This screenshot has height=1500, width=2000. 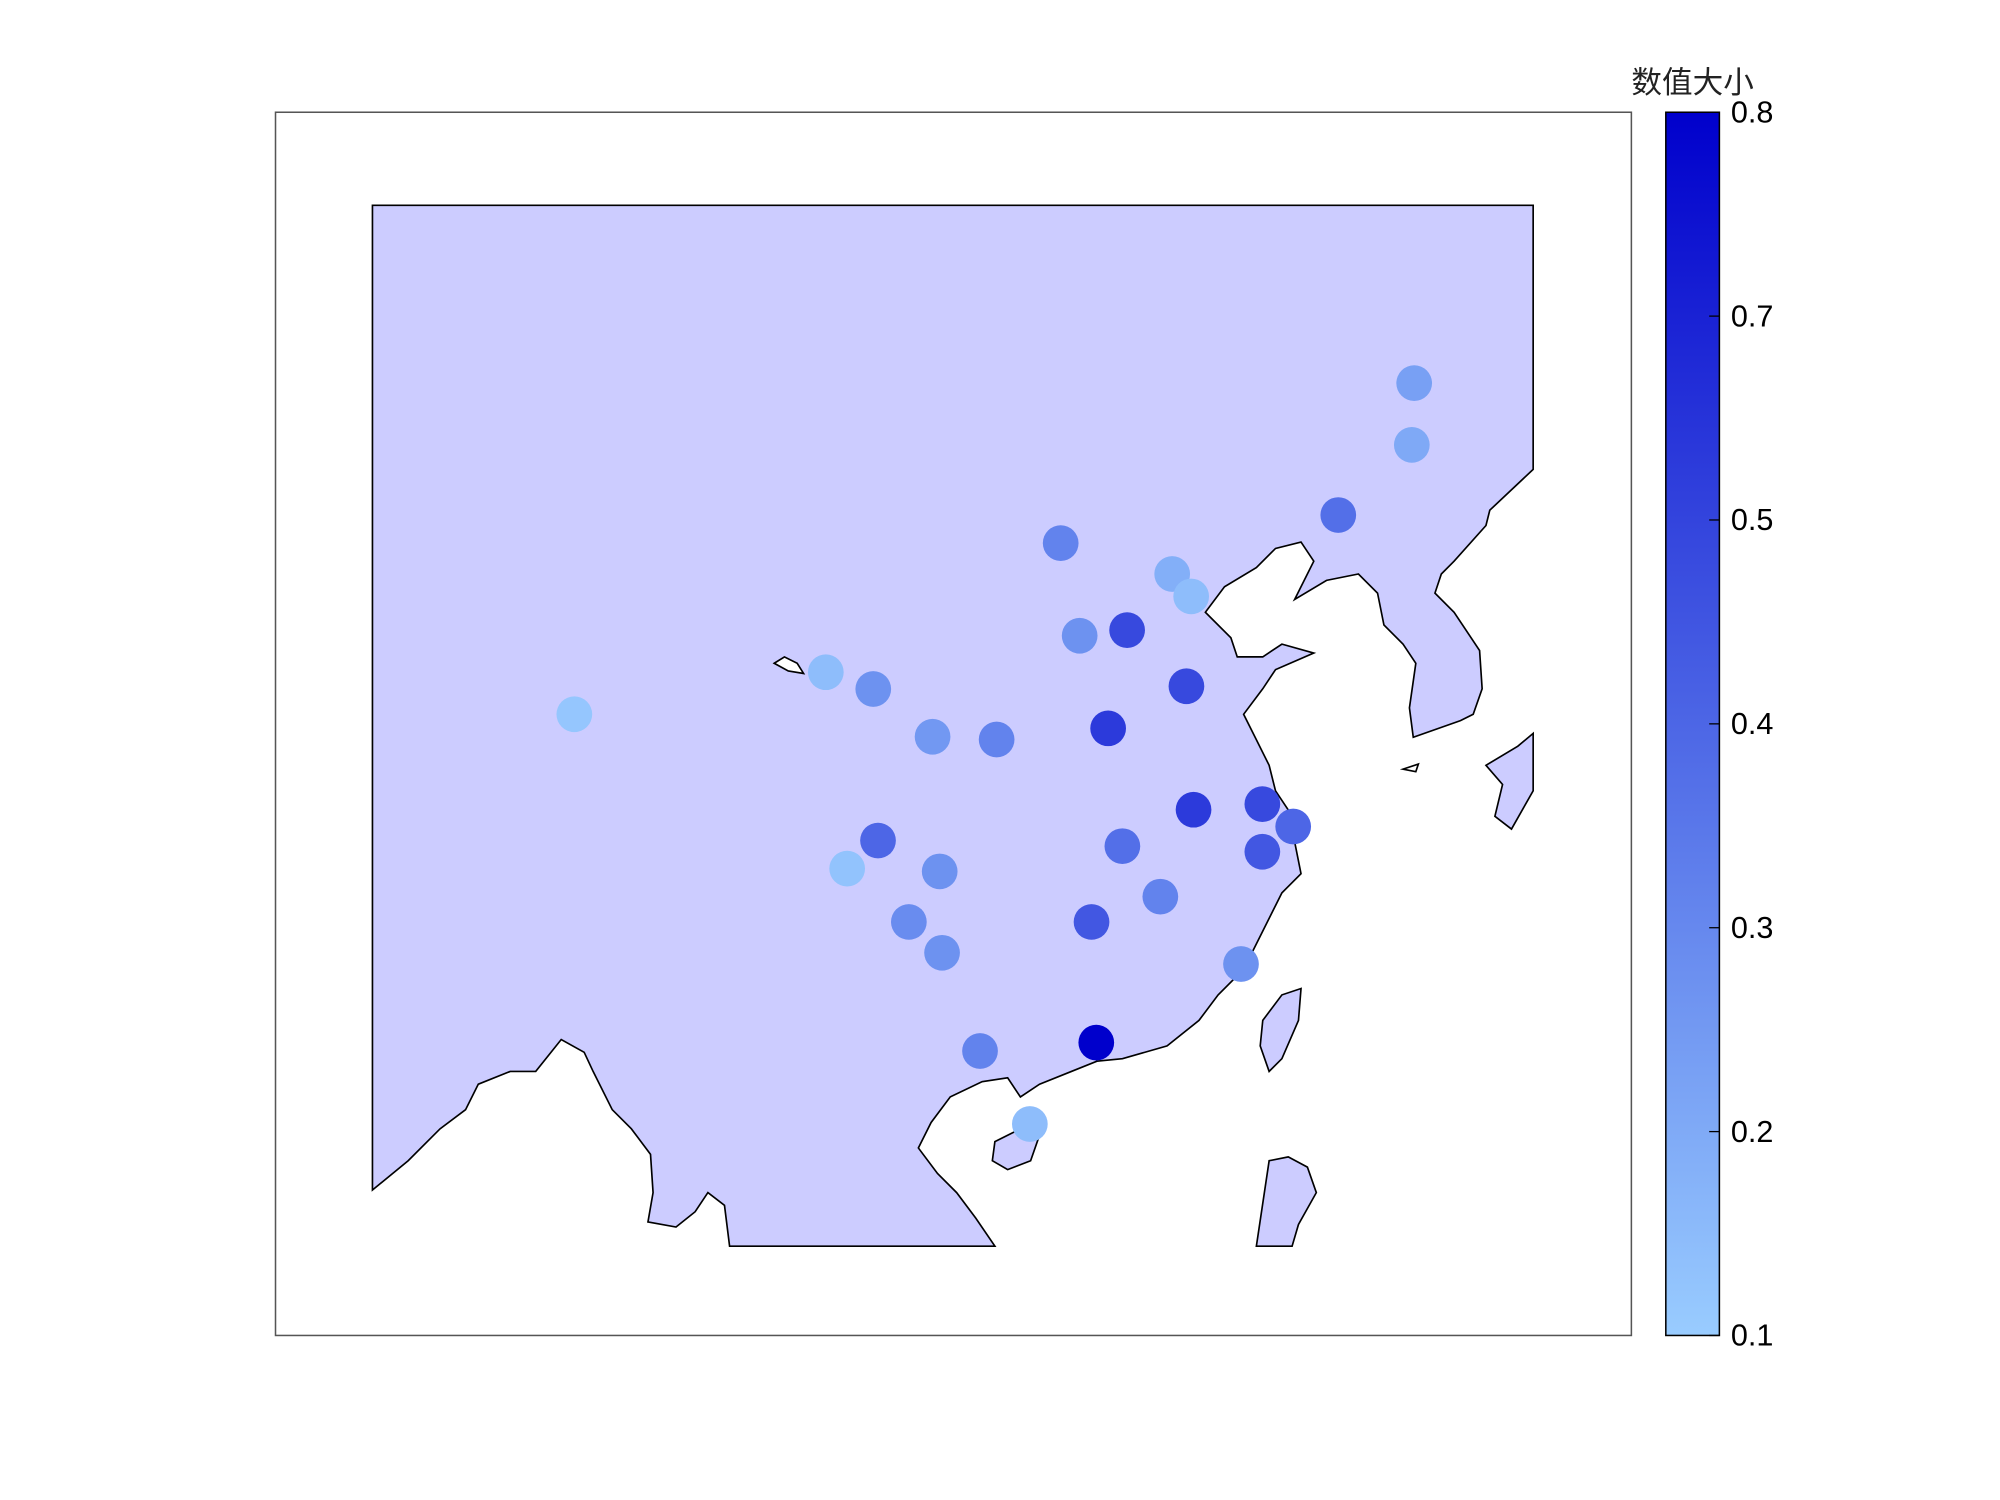 I want to click on colorbar-tick-label: 0.7, so click(x=1752, y=316).